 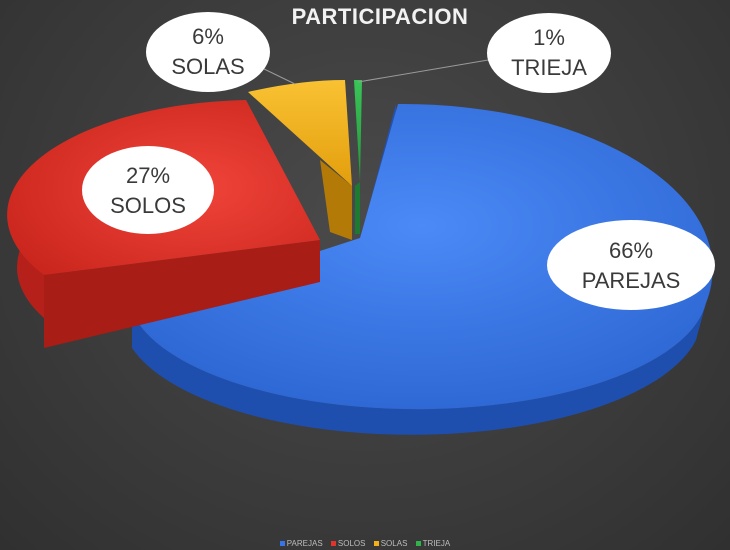 What do you see at coordinates (631, 250) in the screenshot?
I see `data-label-parejas-percent: 66%` at bounding box center [631, 250].